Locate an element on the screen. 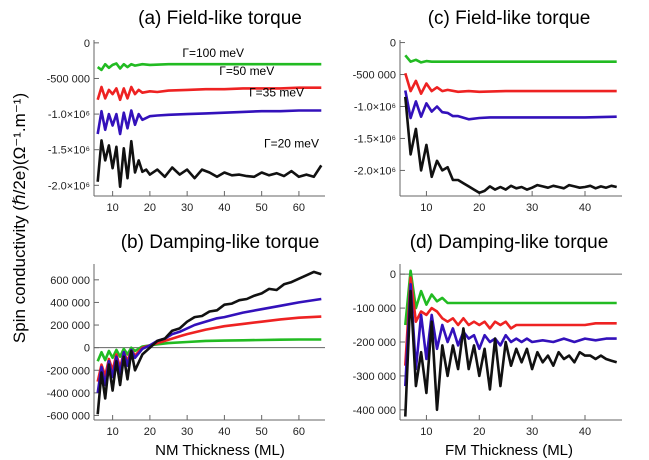 This screenshot has width=649, height=460. panel-b-series-gamma35-line is located at coordinates (209, 345).